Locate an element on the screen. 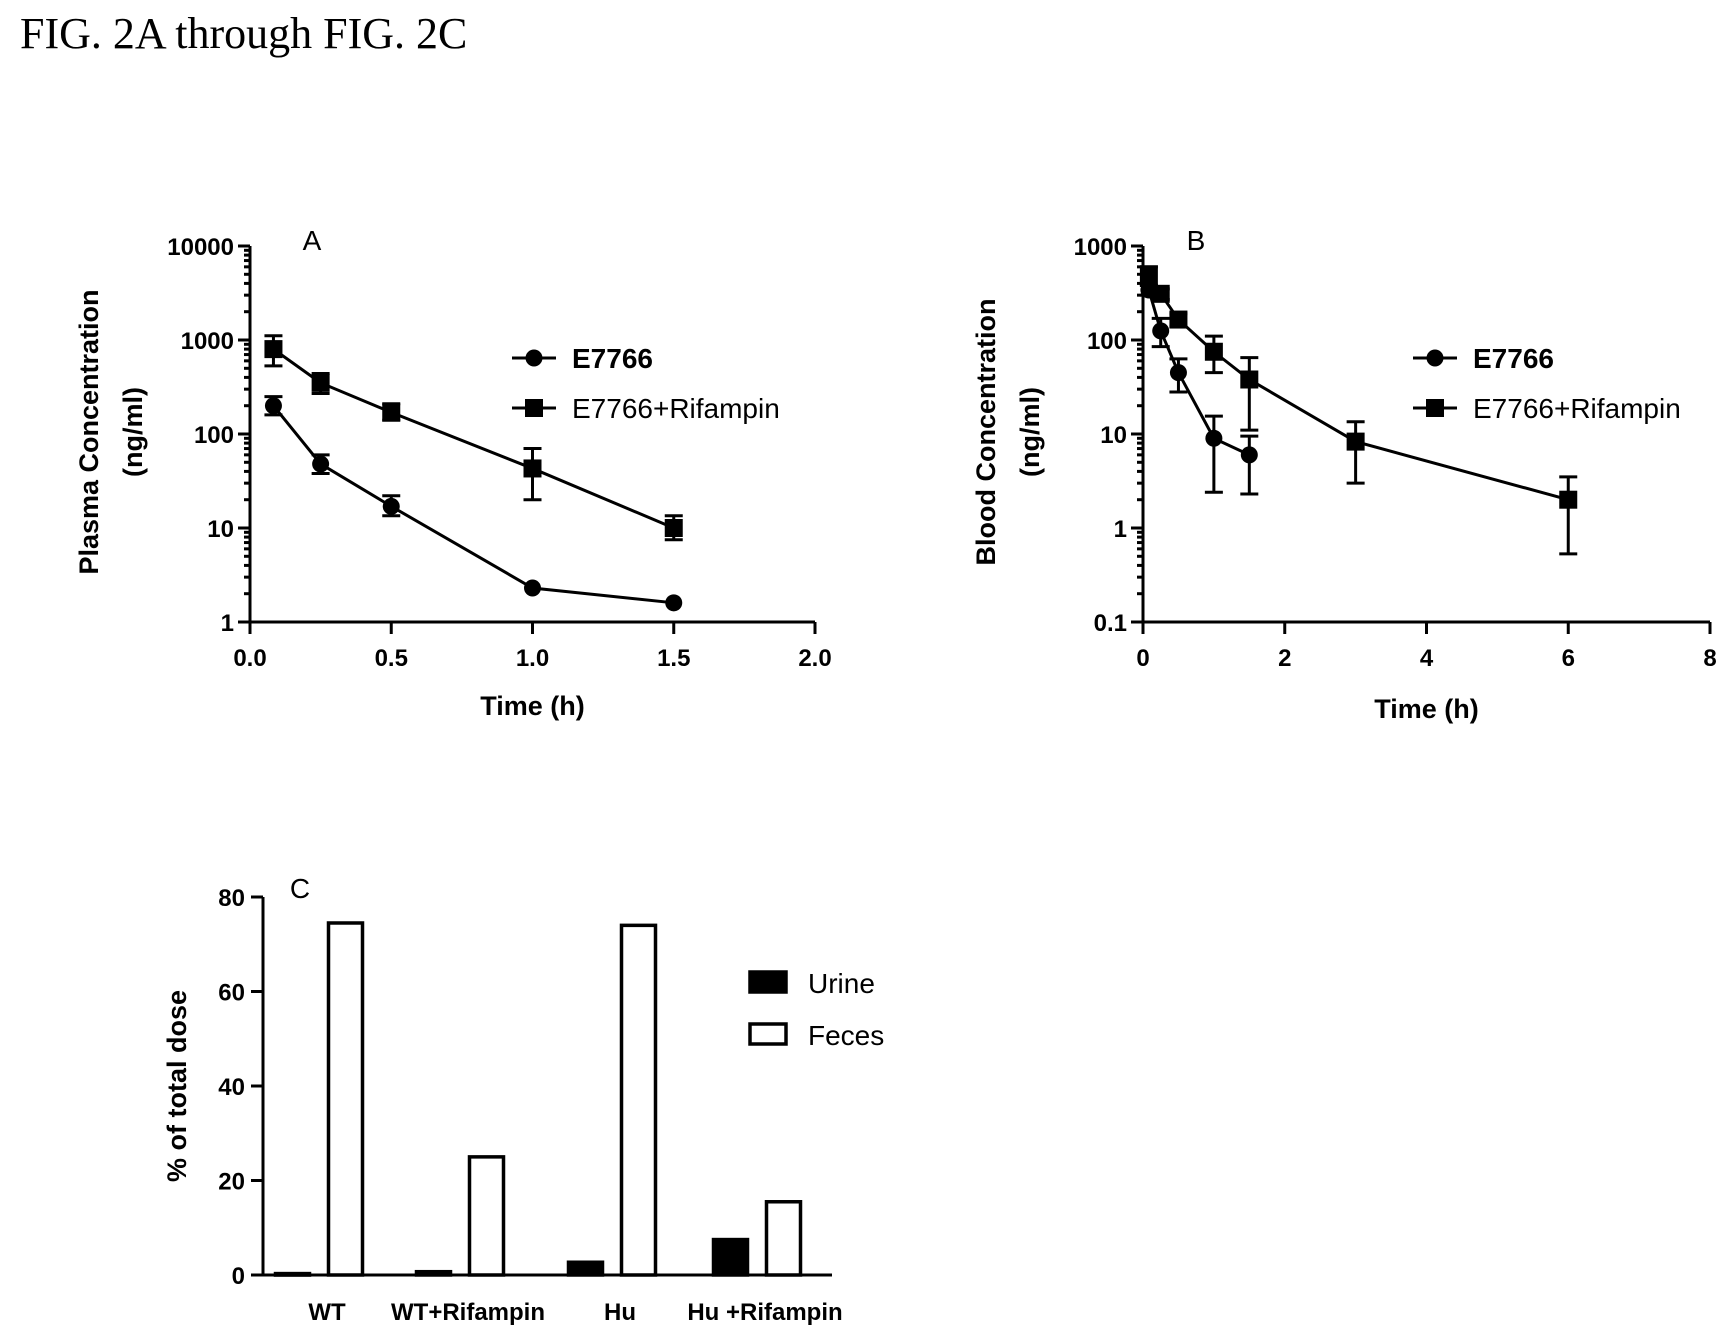 The width and height of the screenshot is (1733, 1341). x-category-label: Hu is located at coordinates (620, 1312).